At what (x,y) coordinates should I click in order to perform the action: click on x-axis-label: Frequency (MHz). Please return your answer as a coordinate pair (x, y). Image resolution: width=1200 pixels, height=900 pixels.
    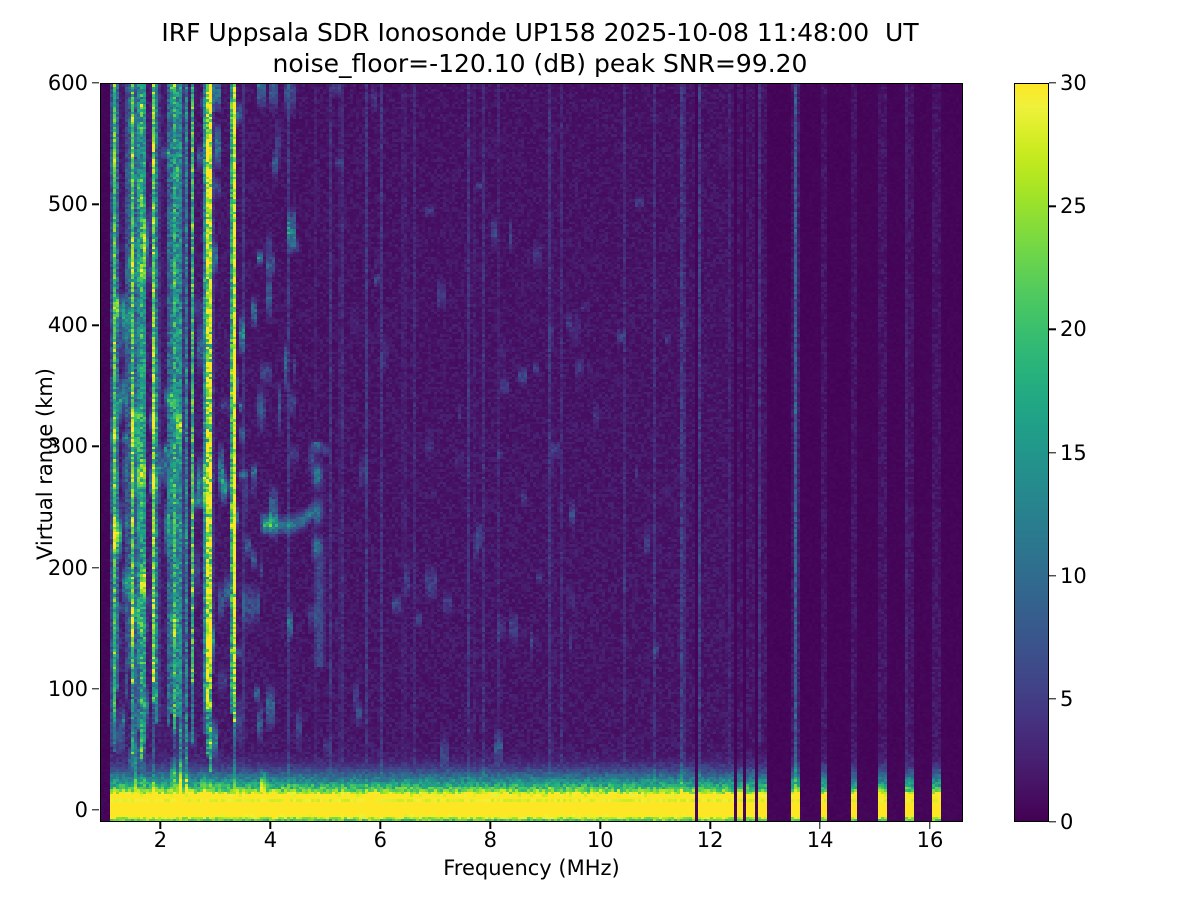
    Looking at the image, I should click on (531, 868).